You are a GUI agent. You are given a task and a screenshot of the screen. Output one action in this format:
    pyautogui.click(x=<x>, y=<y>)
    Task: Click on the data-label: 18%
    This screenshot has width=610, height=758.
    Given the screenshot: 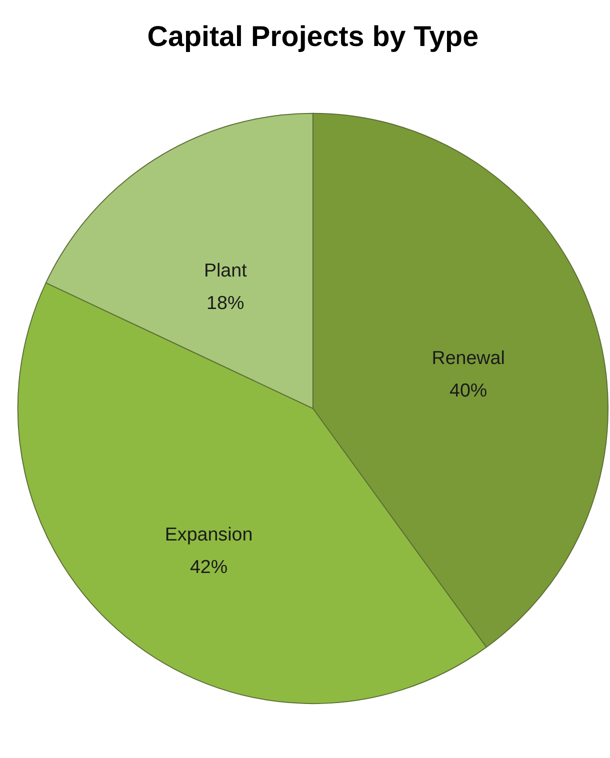 What is the action you would take?
    pyautogui.click(x=225, y=303)
    